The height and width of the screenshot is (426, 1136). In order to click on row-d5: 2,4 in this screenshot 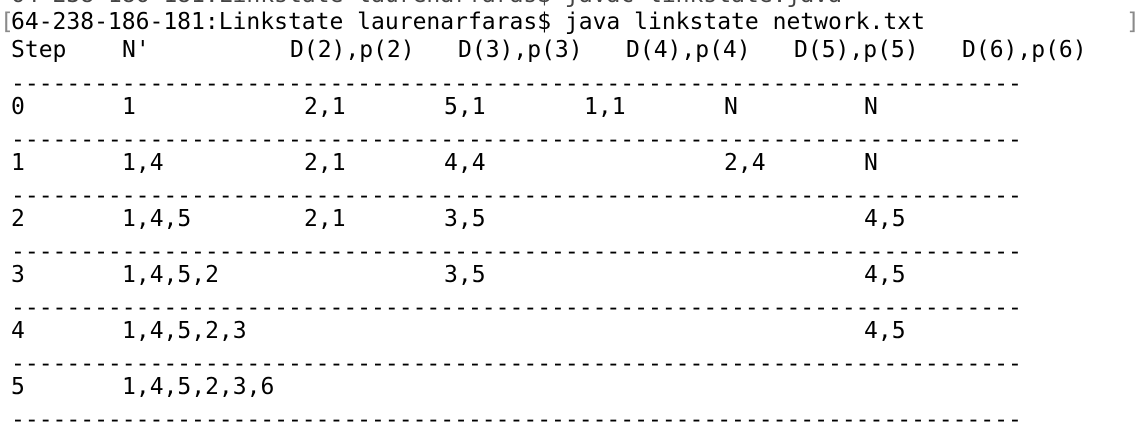, I will do `click(745, 163)`.